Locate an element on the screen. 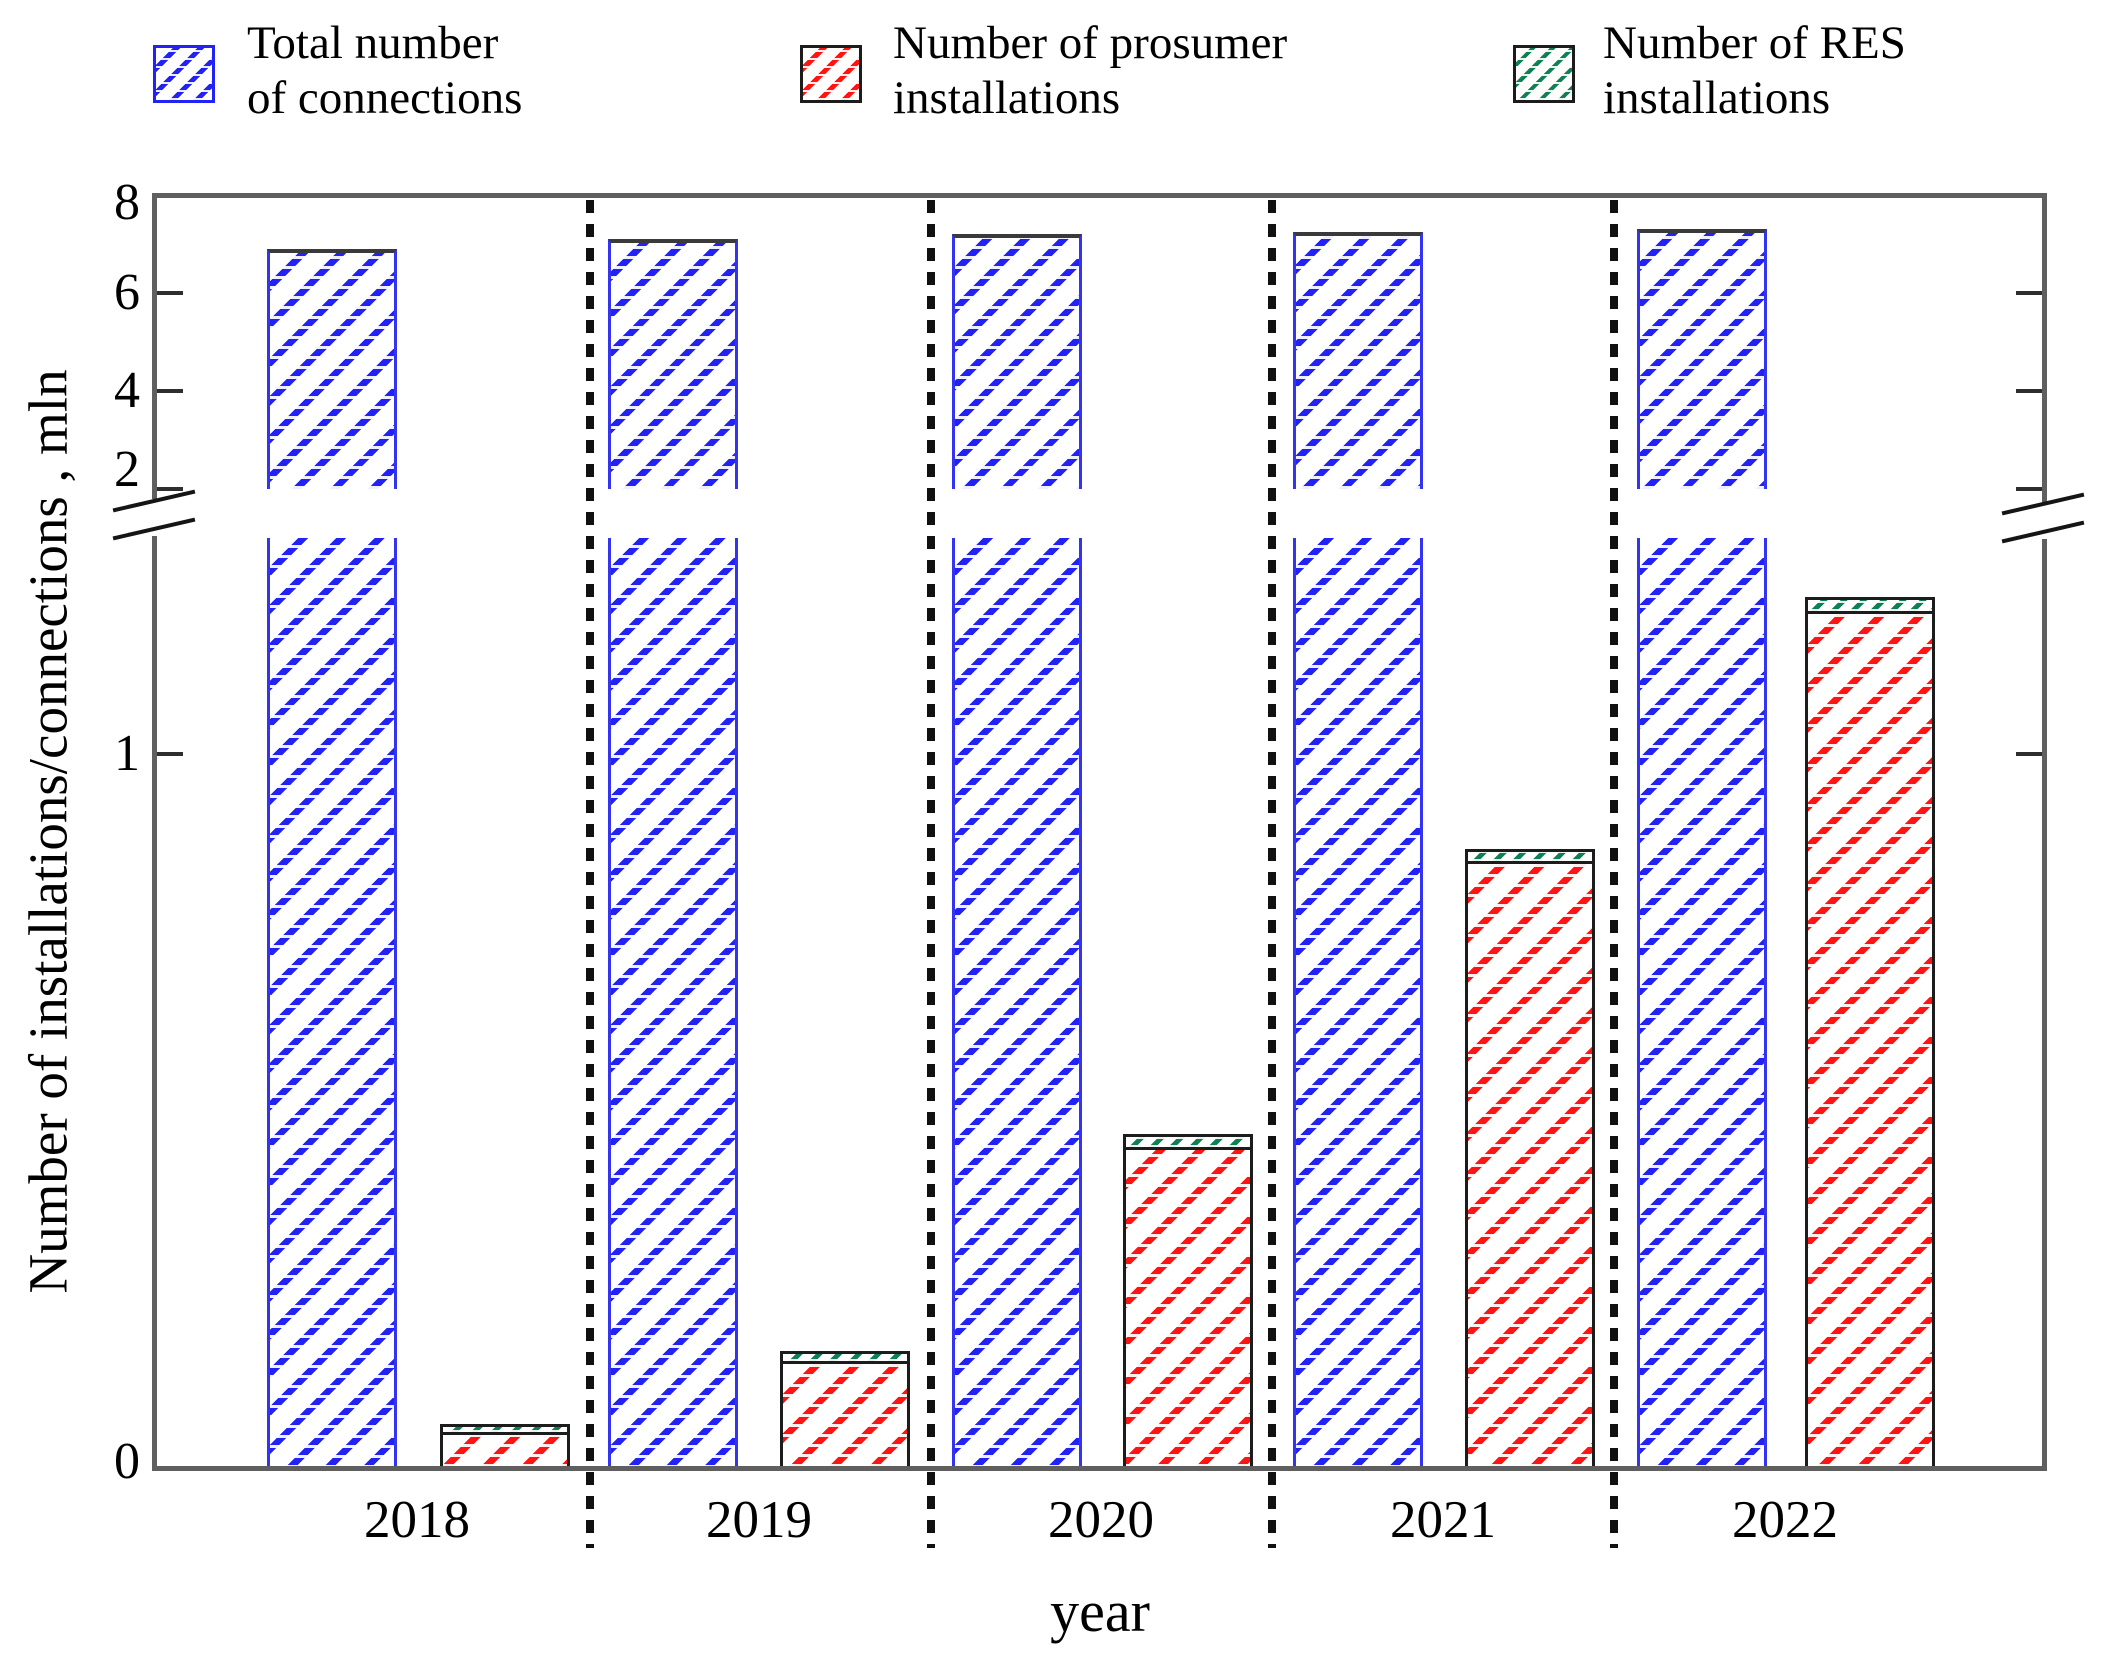 This screenshot has height=1659, width=2105. bar-prosumer-installations-2022 is located at coordinates (1870, 1040).